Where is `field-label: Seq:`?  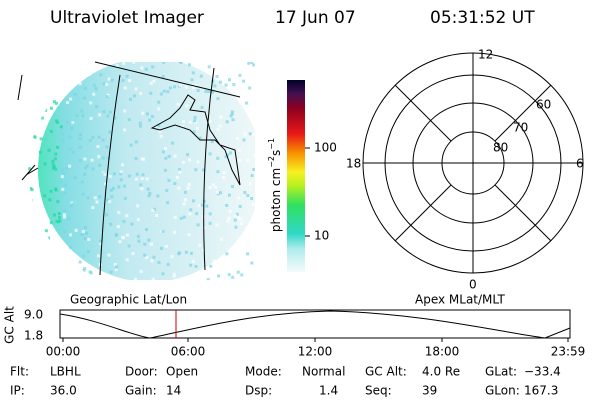
field-label: Seq: is located at coordinates (378, 391).